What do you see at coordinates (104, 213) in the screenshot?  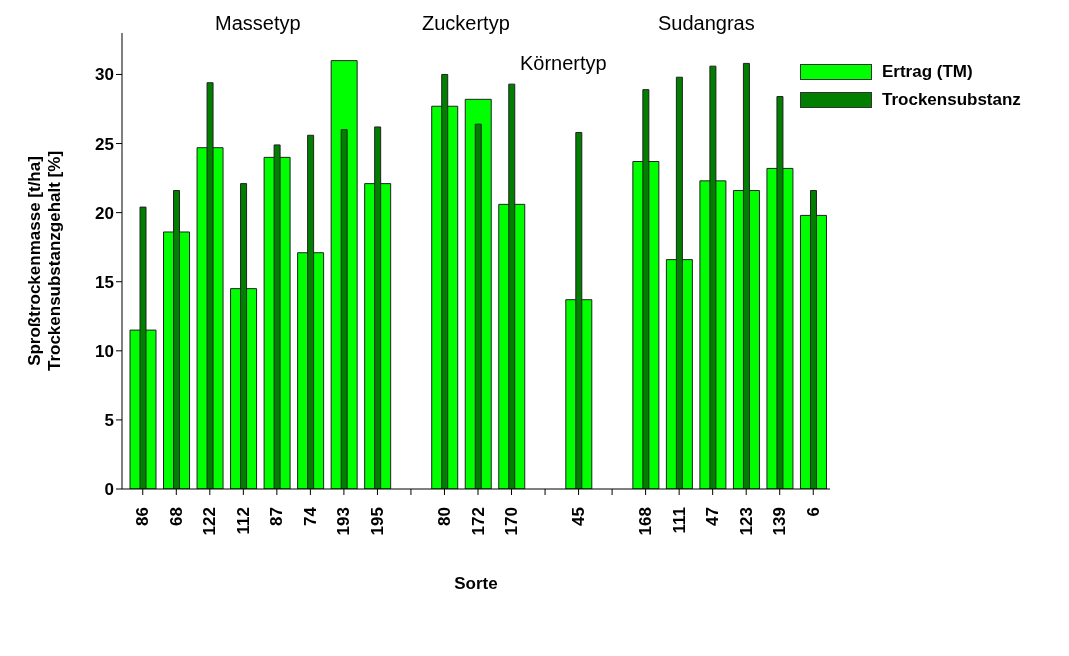 I see `y-tick-label: 20` at bounding box center [104, 213].